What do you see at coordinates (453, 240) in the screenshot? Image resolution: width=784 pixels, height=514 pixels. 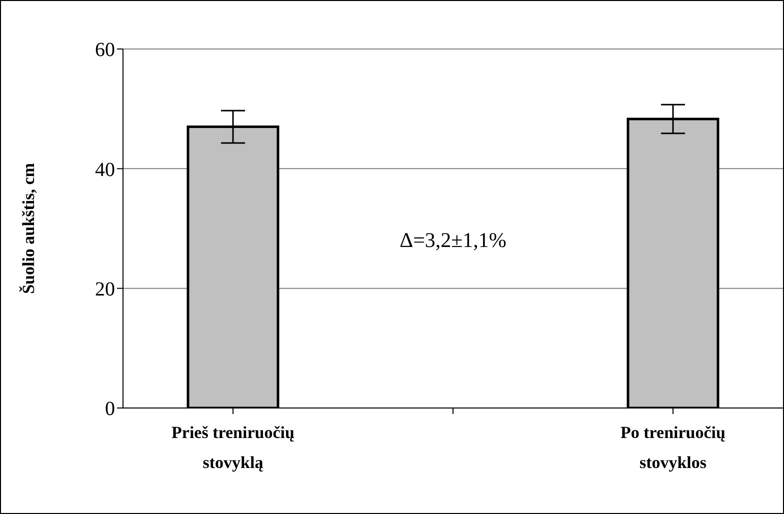 I see `annotation: Δ=3,2±1,1%` at bounding box center [453, 240].